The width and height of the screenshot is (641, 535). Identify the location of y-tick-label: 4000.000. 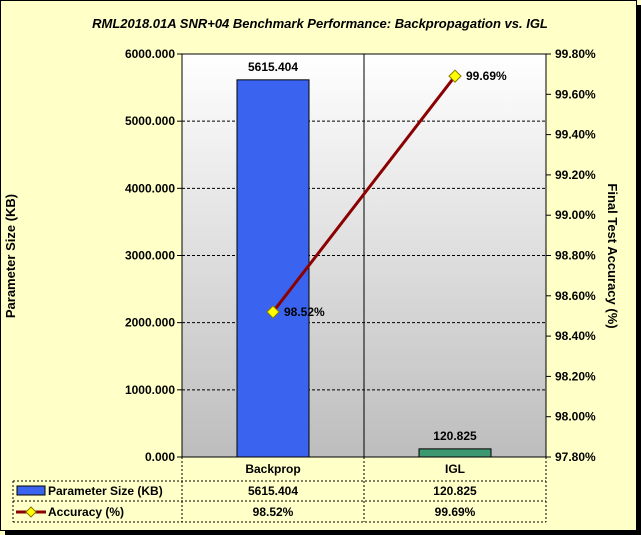
(150, 188).